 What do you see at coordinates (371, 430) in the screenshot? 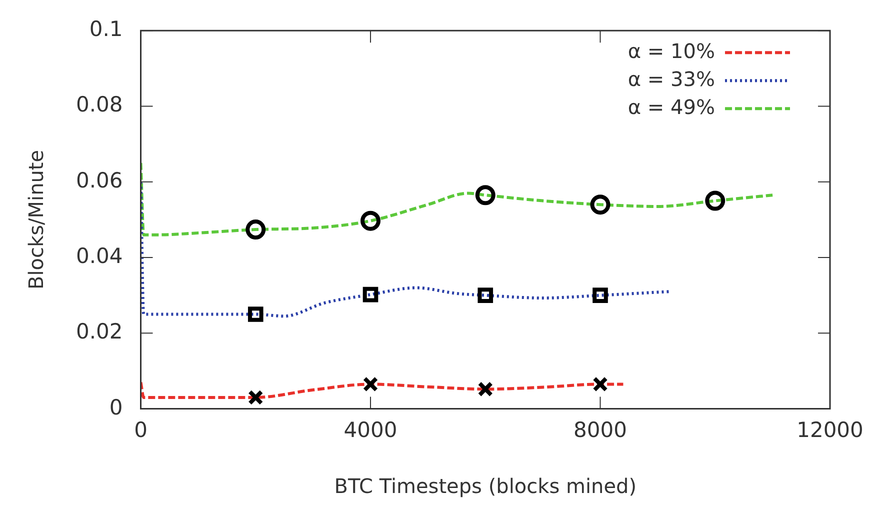
I see `x-tick-label: 4000` at bounding box center [371, 430].